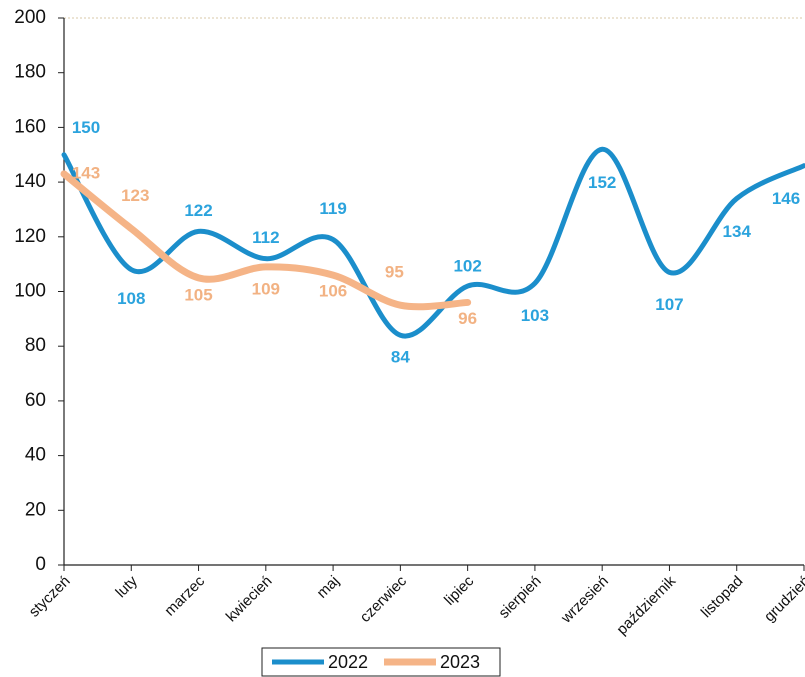 The height and width of the screenshot is (677, 805). Describe the element at coordinates (783, 599) in the screenshot. I see `x-tick-label: grudzień` at that location.